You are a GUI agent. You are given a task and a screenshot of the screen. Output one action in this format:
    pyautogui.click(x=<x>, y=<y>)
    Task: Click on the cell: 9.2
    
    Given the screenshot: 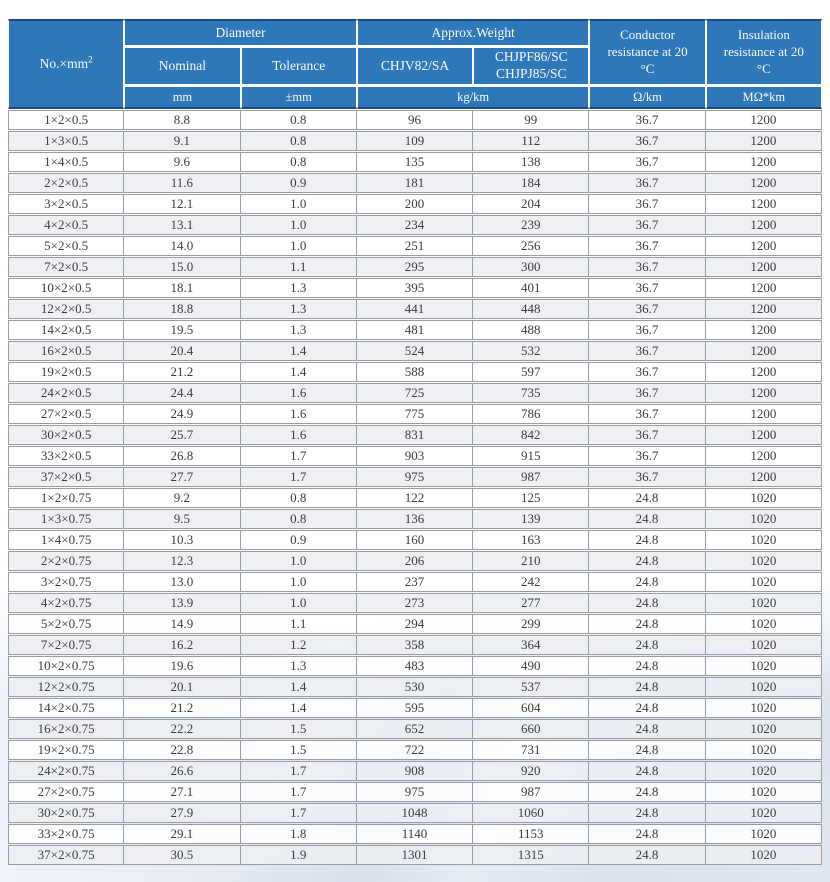 What is the action you would take?
    pyautogui.click(x=182, y=498)
    